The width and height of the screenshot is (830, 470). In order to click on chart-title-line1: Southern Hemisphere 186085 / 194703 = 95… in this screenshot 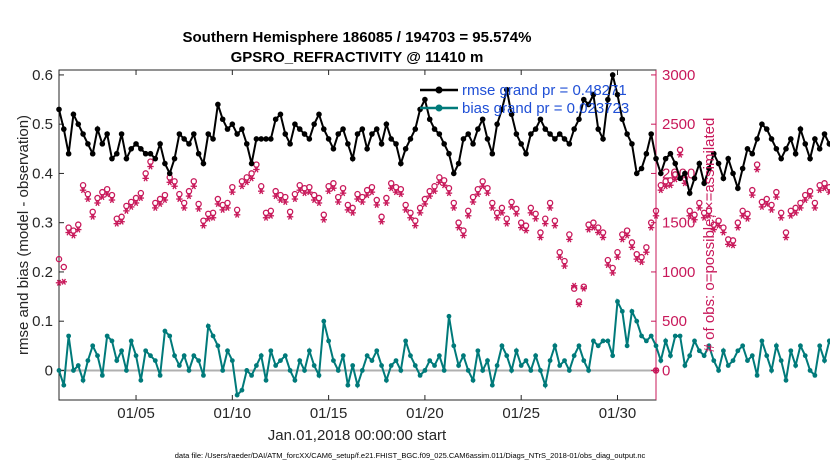, I will do `click(357, 37)`.